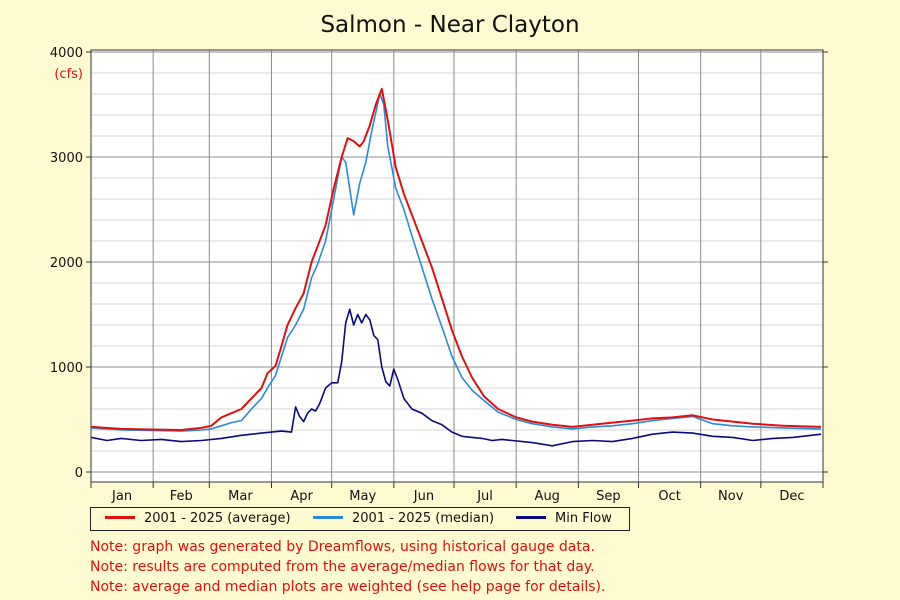 The width and height of the screenshot is (900, 600). I want to click on legend-swatch-min-flow, so click(531, 517).